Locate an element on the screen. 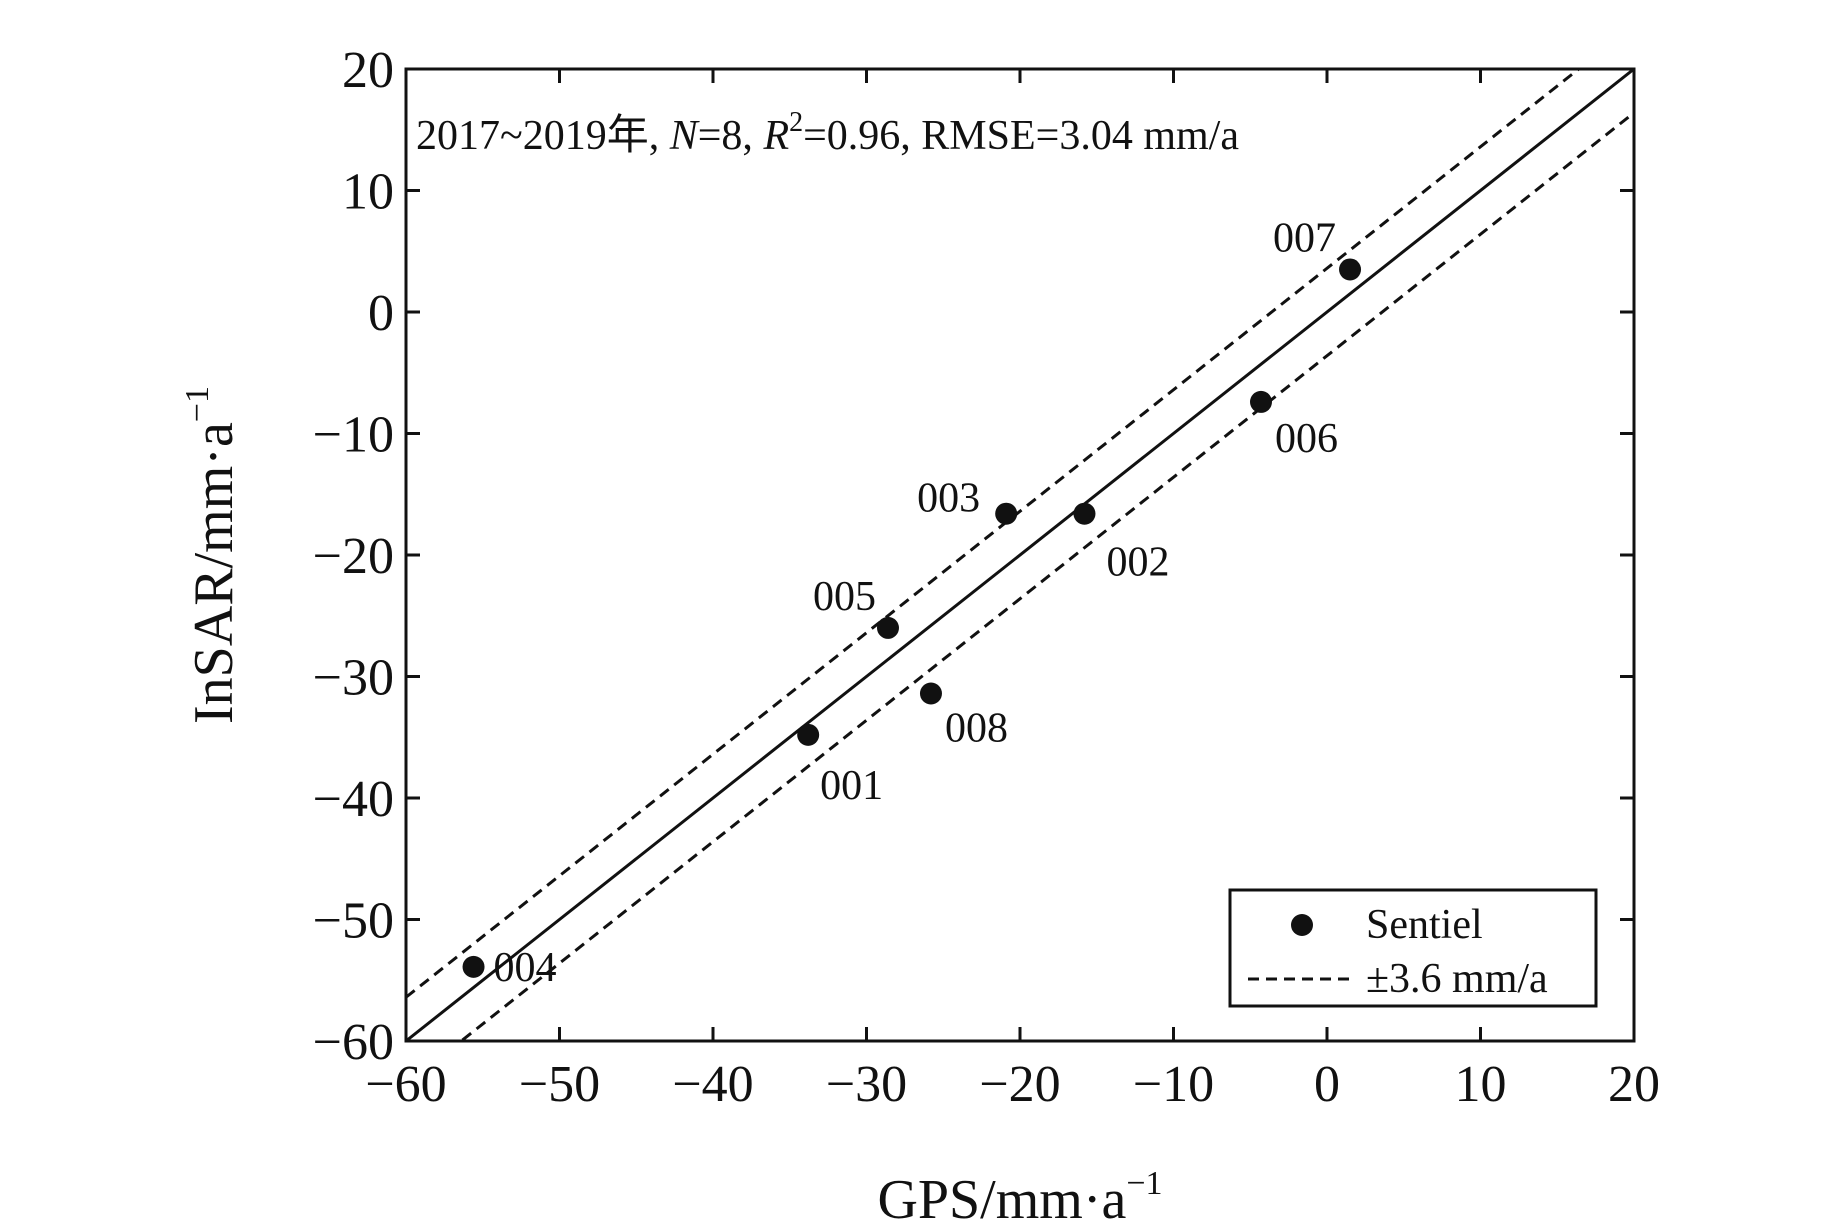 This screenshot has width=1843, height=1228. x-tick-label: 20 is located at coordinates (1634, 1084).